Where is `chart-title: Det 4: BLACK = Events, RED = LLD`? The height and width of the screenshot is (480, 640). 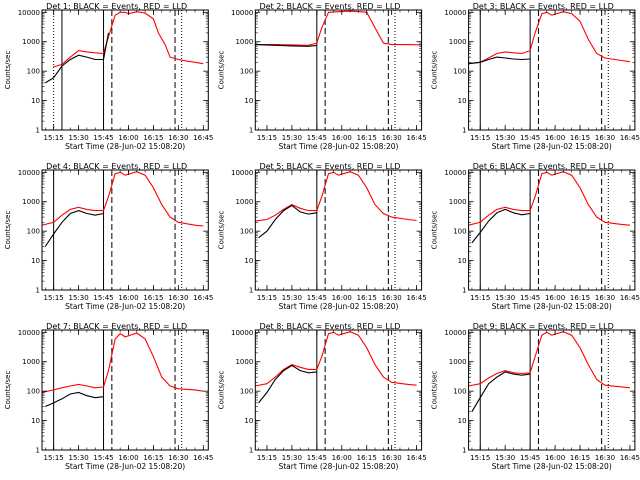 chart-title: Det 4: BLACK = Events, RED = LLD is located at coordinates (116, 166).